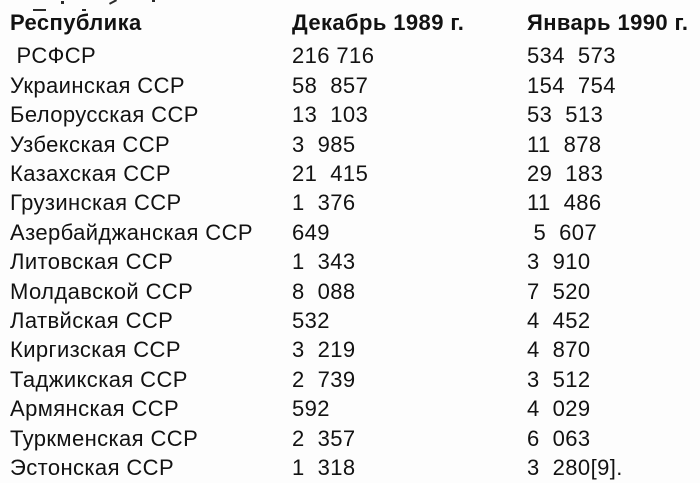 The height and width of the screenshot is (483, 700). Describe the element at coordinates (575, 468) in the screenshot. I see `january-1990-value: 3 280[9].` at that location.